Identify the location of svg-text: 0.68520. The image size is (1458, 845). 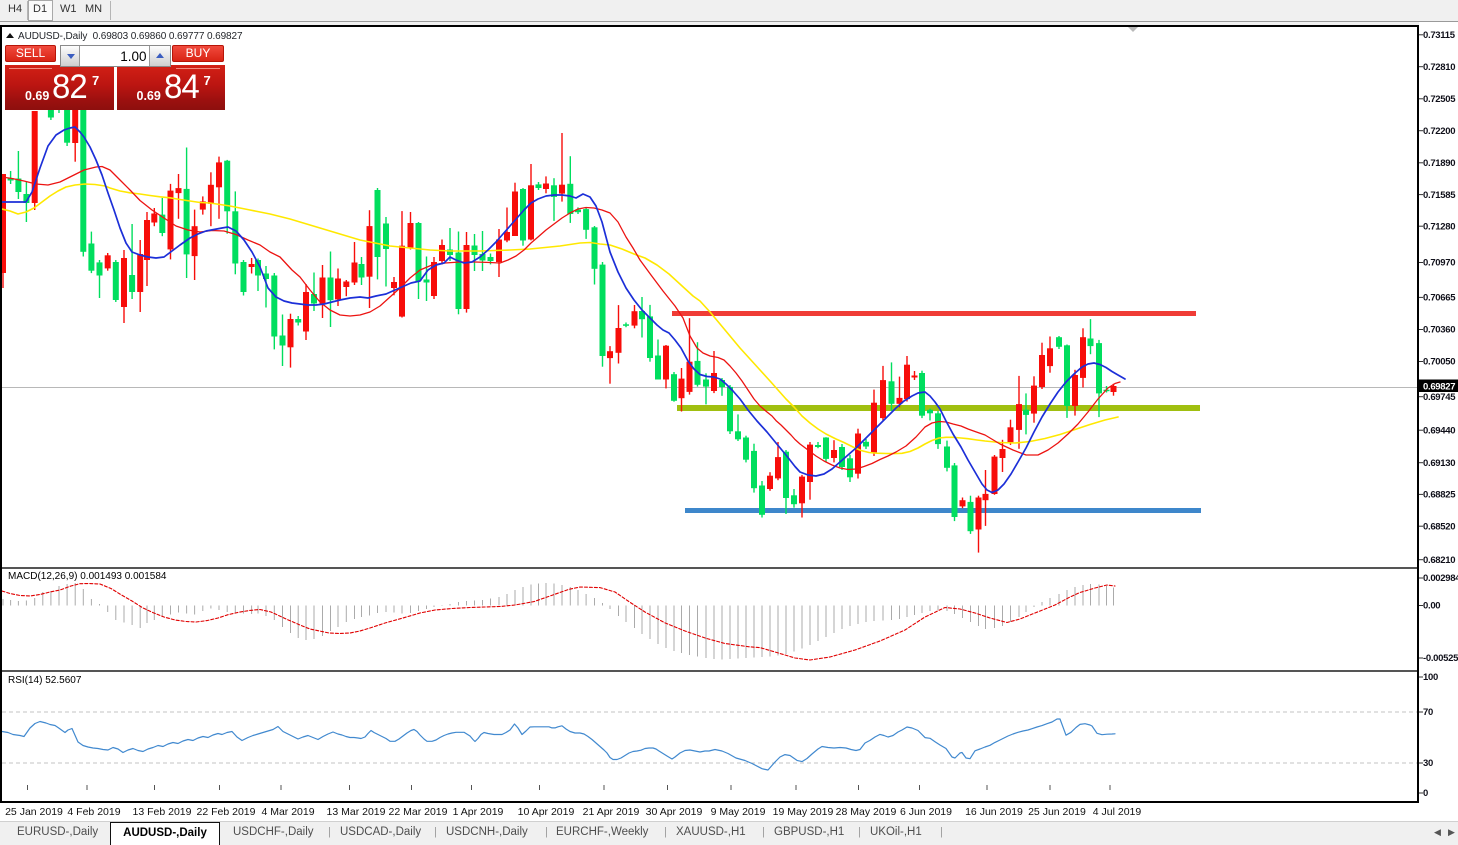
(1439, 526).